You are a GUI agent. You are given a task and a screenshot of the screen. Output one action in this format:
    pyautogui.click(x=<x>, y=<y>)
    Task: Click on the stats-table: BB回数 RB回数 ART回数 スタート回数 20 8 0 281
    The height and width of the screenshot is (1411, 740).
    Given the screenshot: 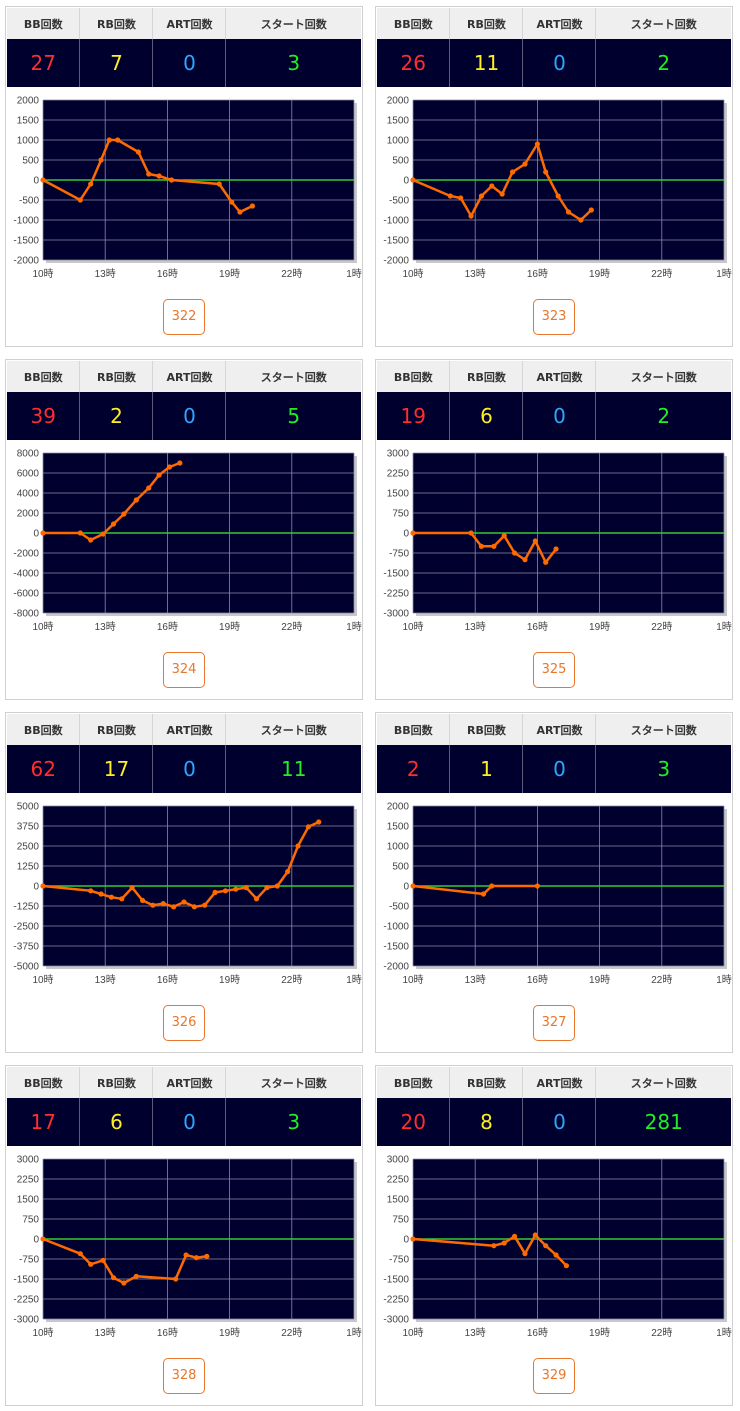 What is the action you would take?
    pyautogui.click(x=554, y=1106)
    